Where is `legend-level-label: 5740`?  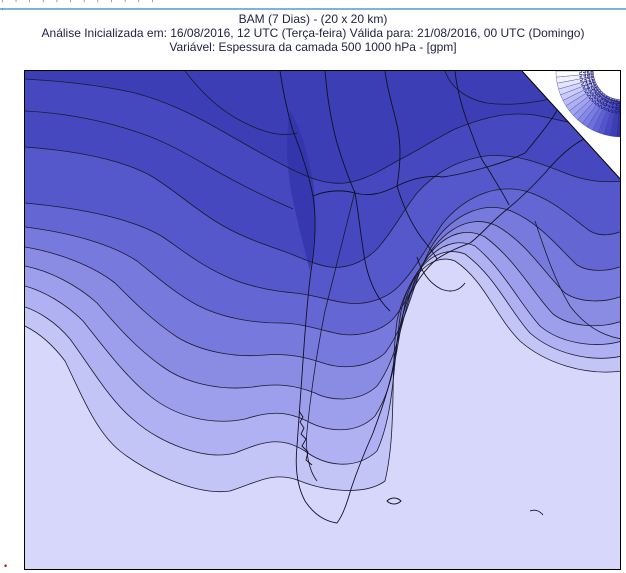 legend-level-label: 5740 is located at coordinates (612, 105).